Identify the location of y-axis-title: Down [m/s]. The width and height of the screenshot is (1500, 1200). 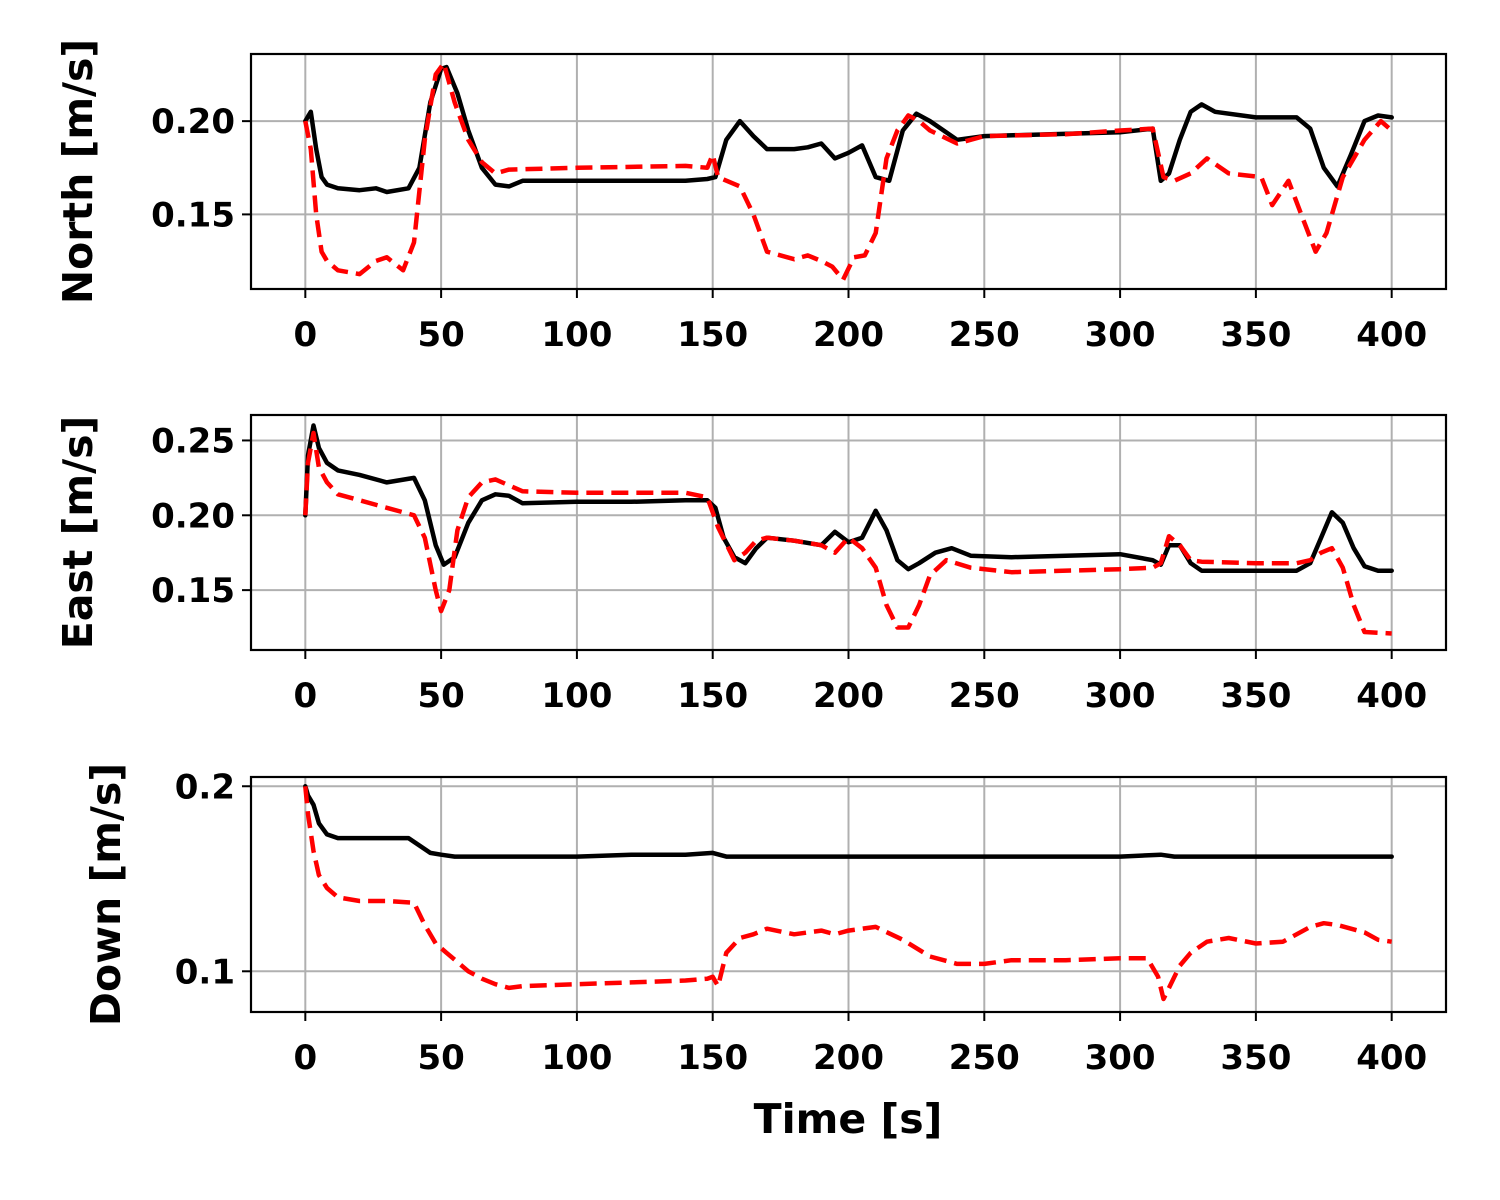
(106, 894).